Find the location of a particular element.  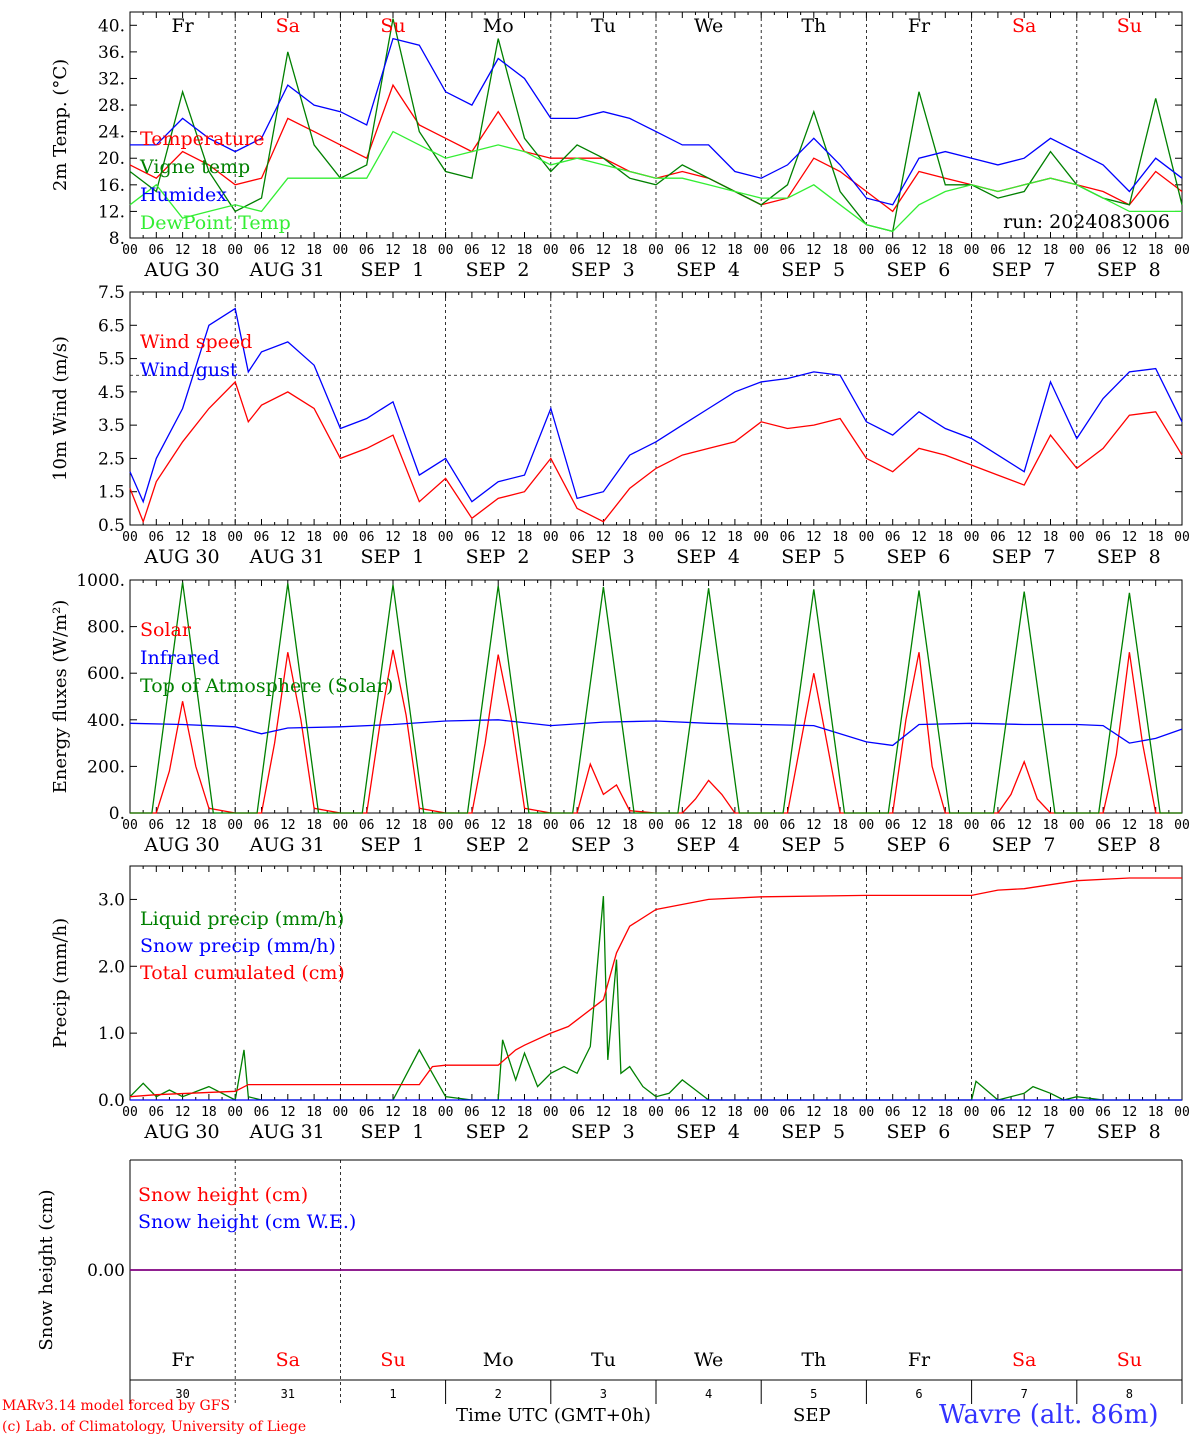

legend-entry: Wind gust is located at coordinates (189, 370).